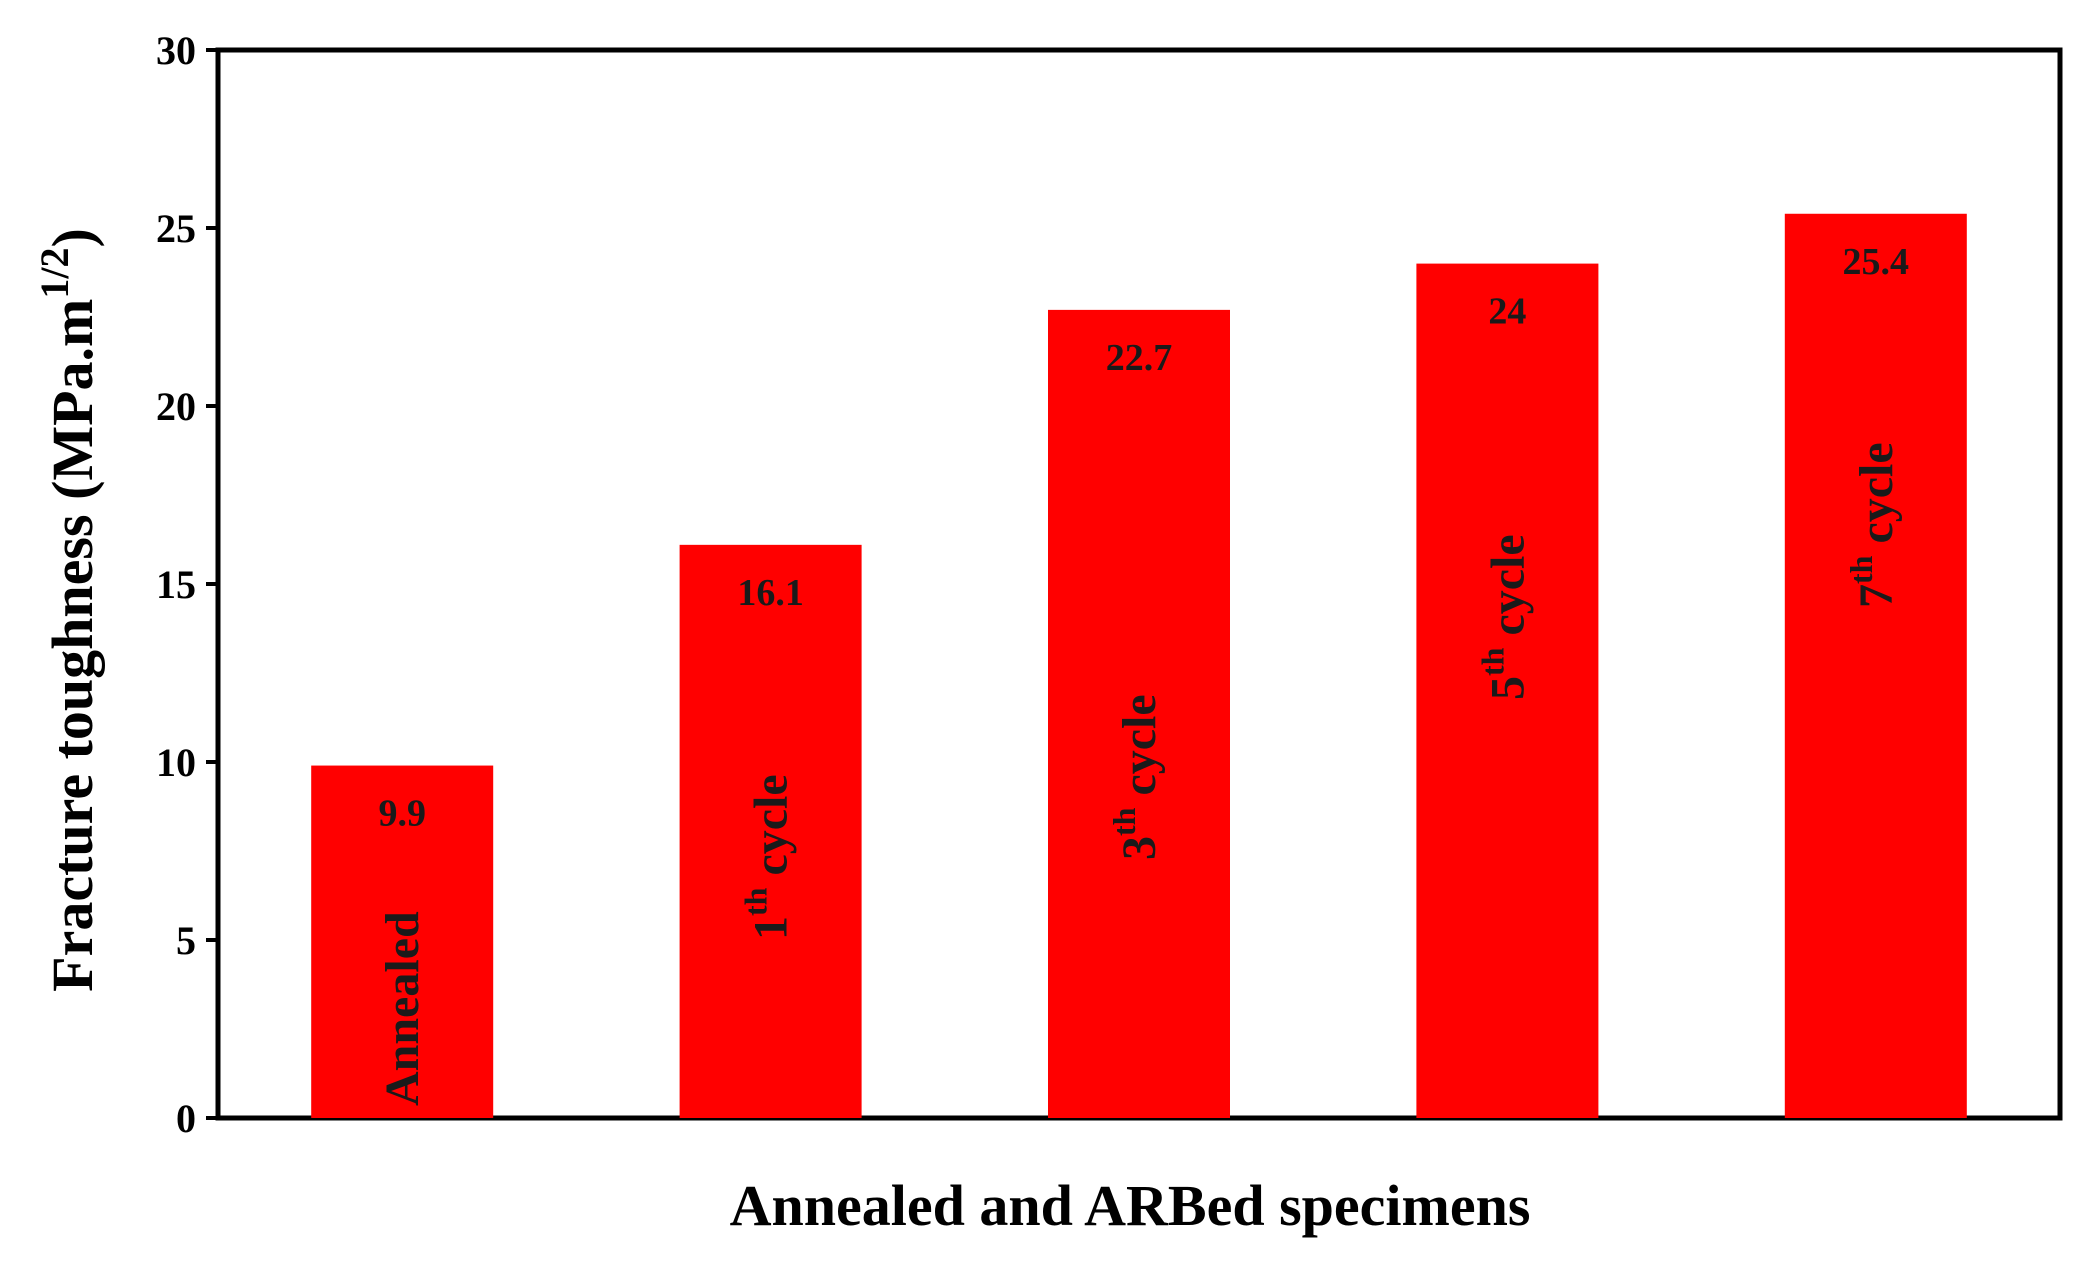 The width and height of the screenshot is (2080, 1284). I want to click on bar-value-label: 9.9, so click(402, 814).